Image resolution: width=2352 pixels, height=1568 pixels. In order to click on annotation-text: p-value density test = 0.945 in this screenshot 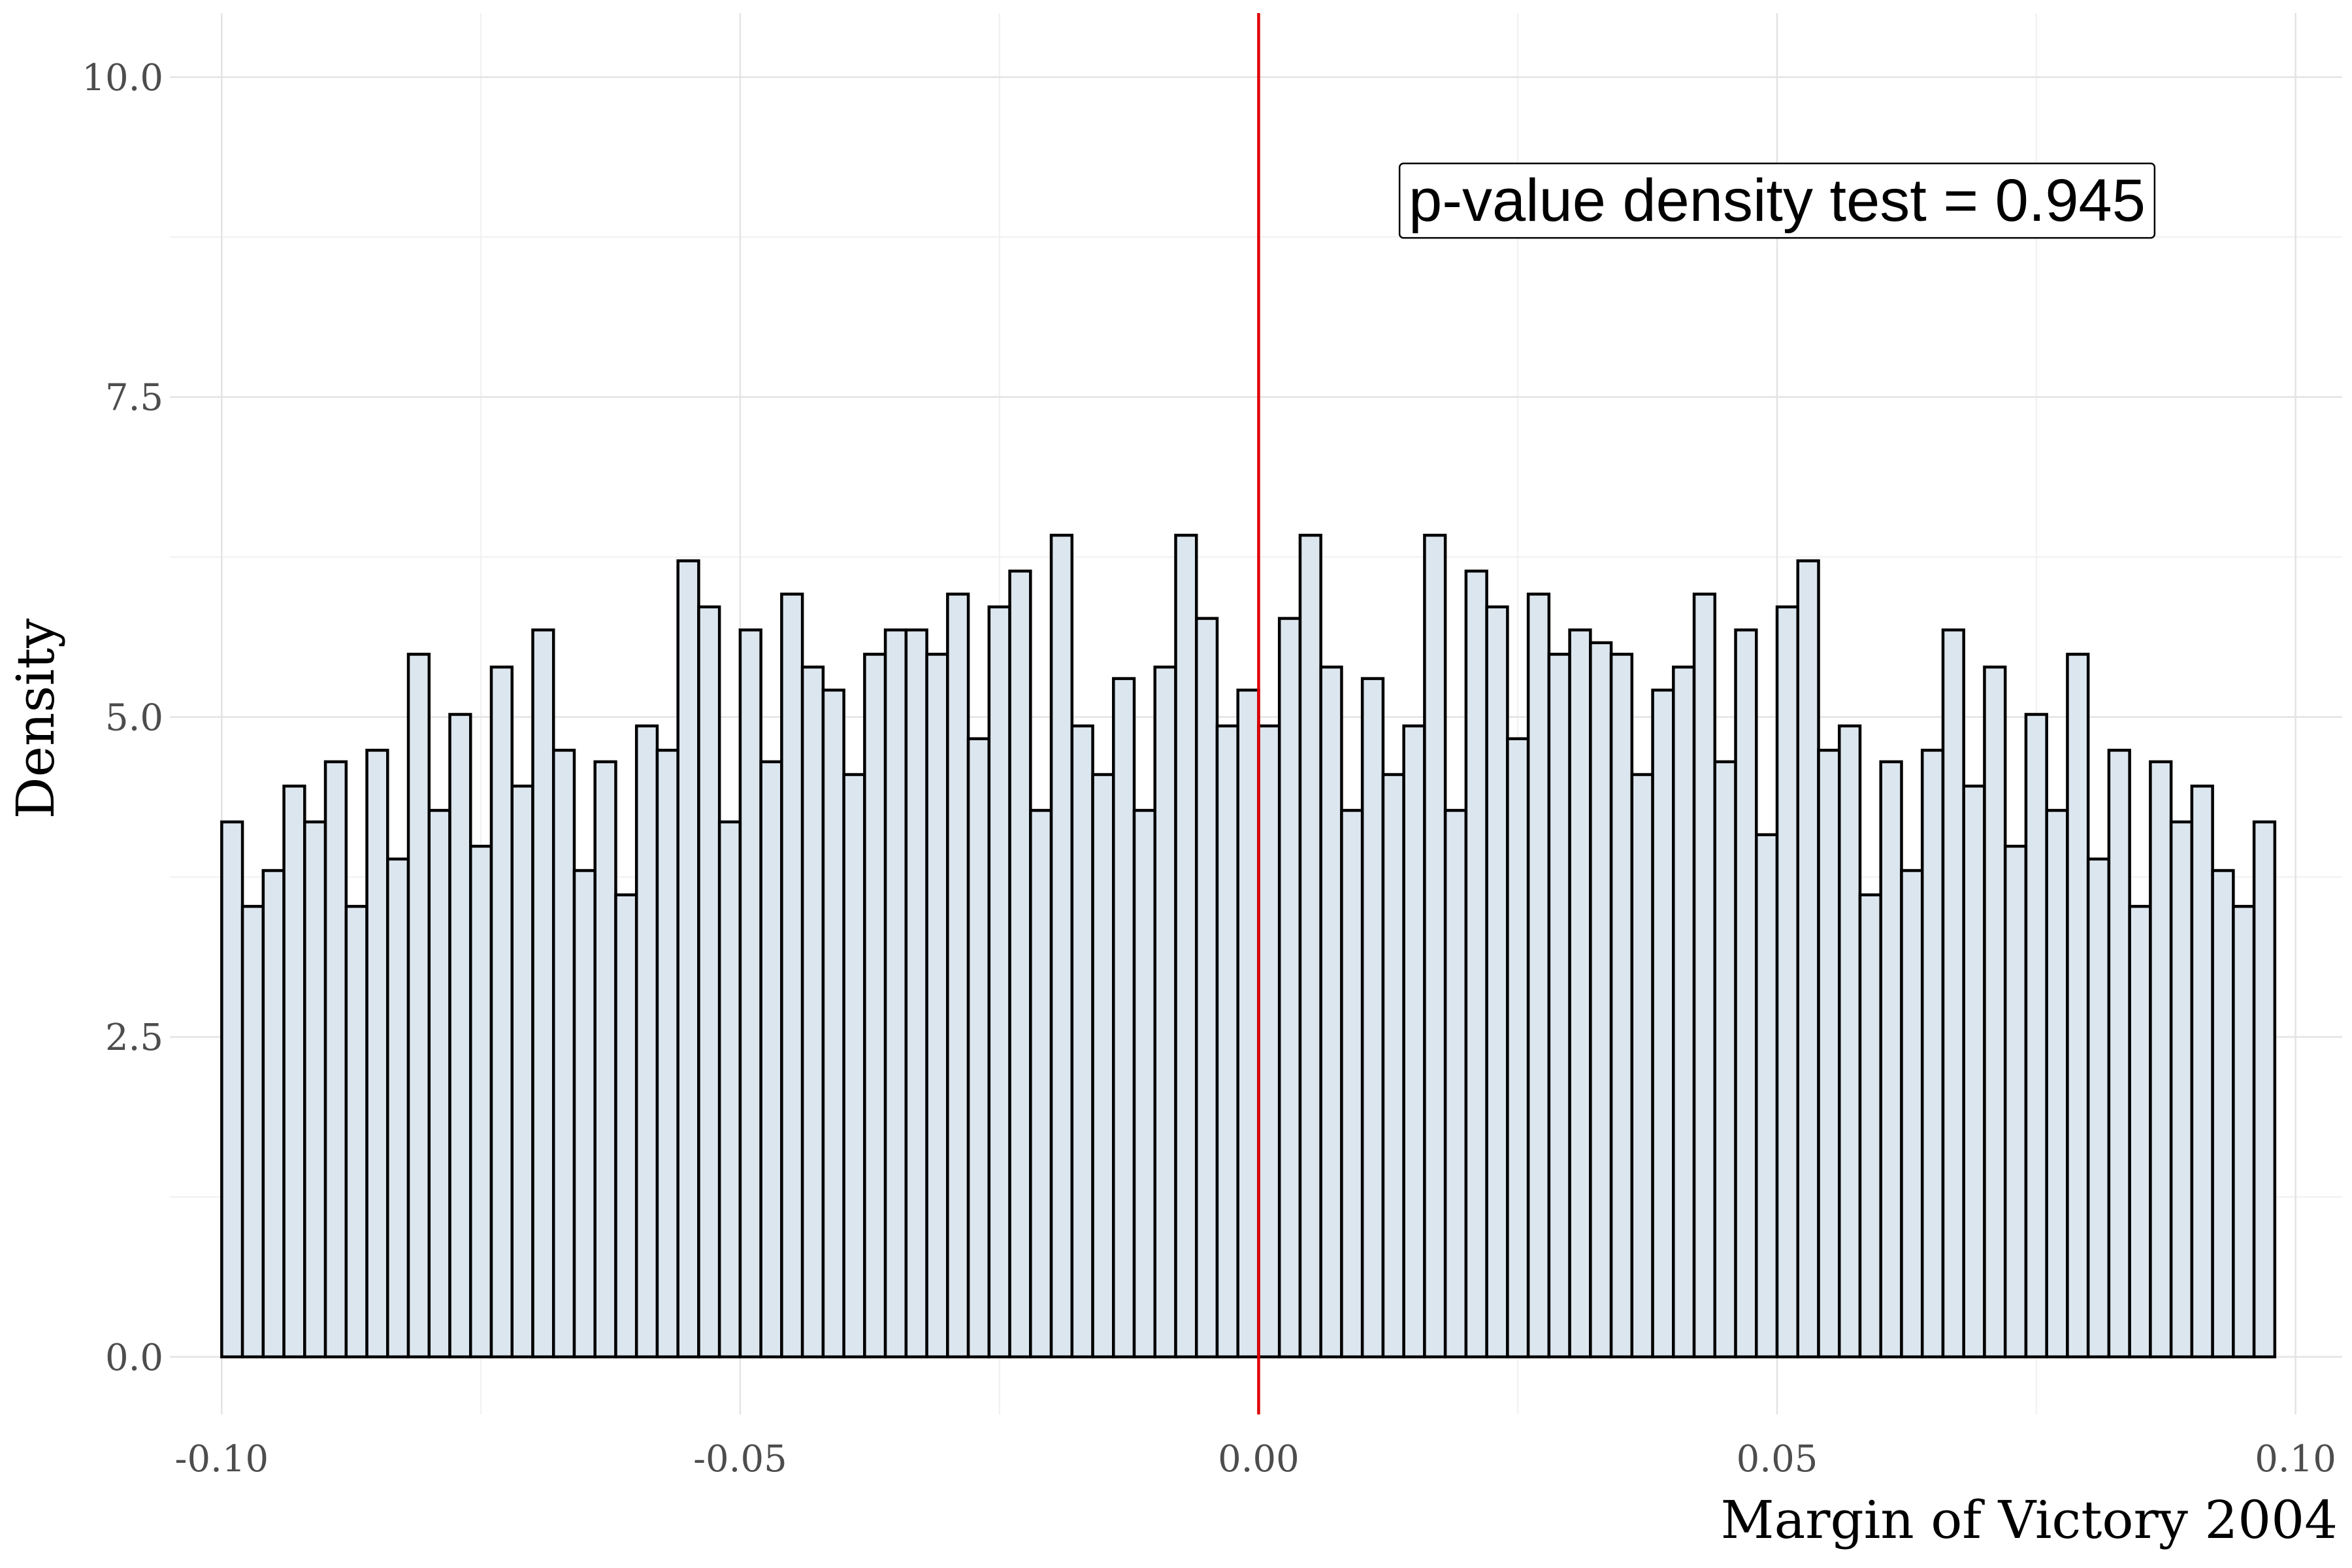, I will do `click(1777, 200)`.